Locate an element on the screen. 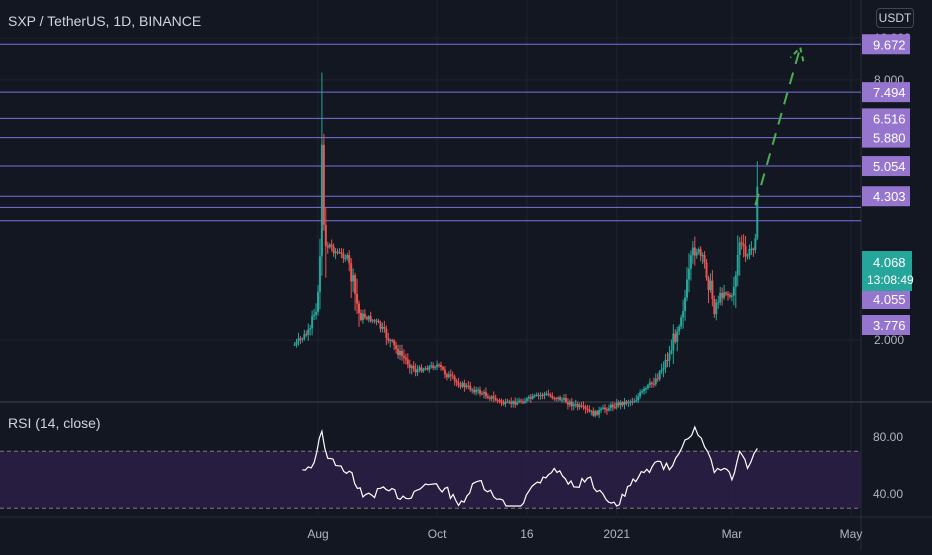 Image resolution: width=932 pixels, height=555 pixels. rsi-line is located at coordinates (530, 466).